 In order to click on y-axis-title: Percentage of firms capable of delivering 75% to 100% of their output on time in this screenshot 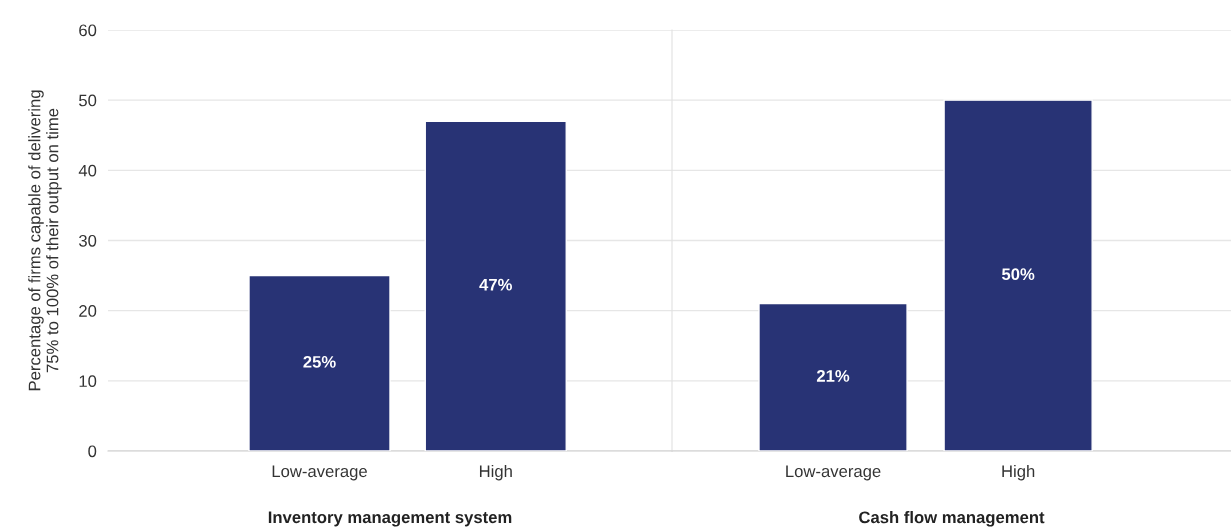, I will do `click(45, 240)`.